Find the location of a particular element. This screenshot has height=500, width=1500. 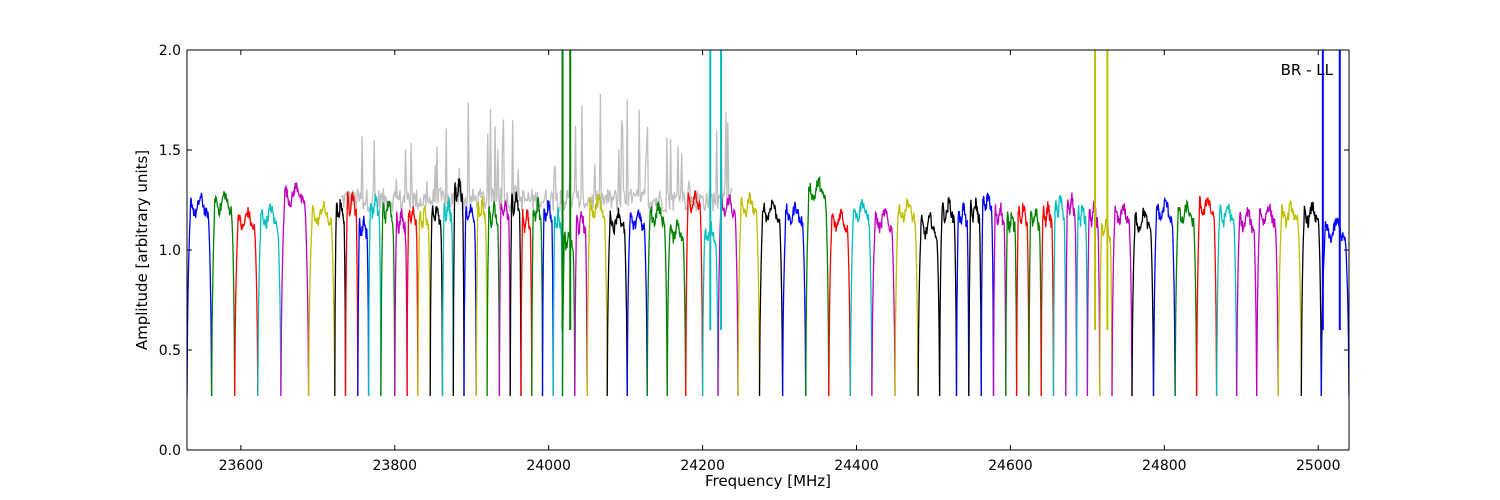

x-tick-label-0: 23600 is located at coordinates (241, 466).